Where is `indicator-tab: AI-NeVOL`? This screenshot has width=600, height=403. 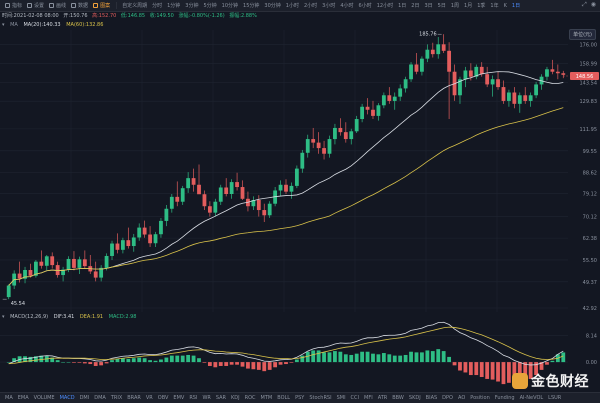
indicator-tab: AI-NeVOL is located at coordinates (531, 398).